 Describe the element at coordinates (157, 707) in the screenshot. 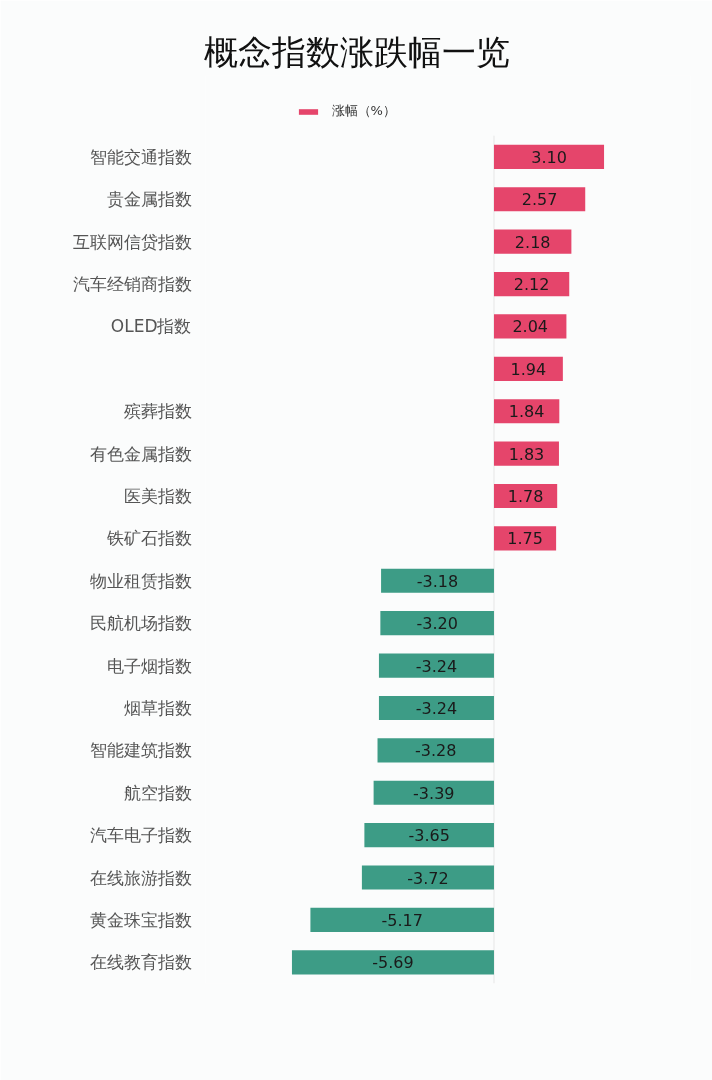

I see `y-tick-label: 烟草指数` at that location.